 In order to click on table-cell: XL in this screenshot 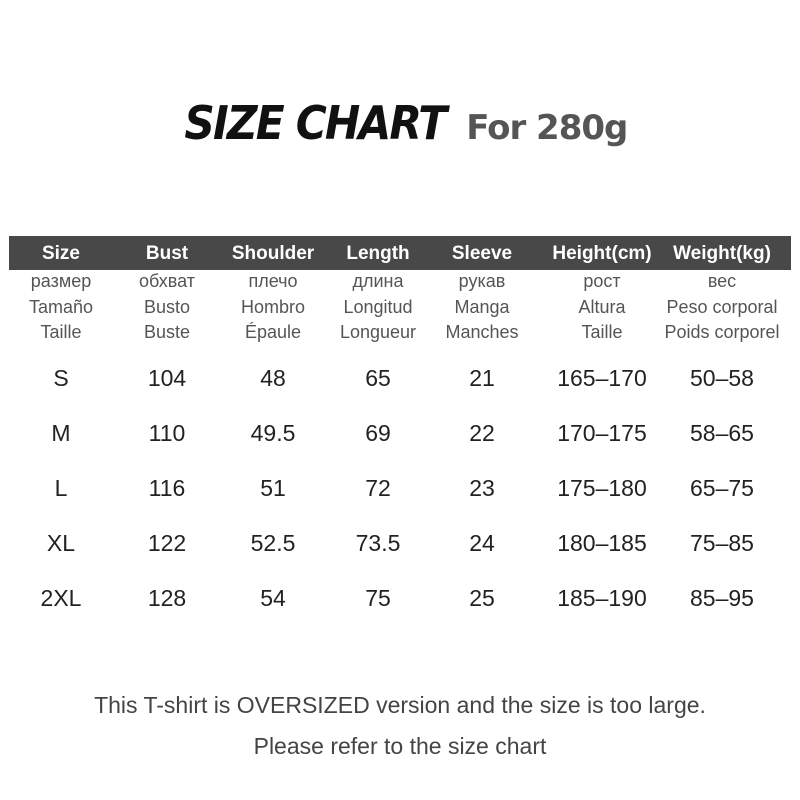, I will do `click(61, 543)`.